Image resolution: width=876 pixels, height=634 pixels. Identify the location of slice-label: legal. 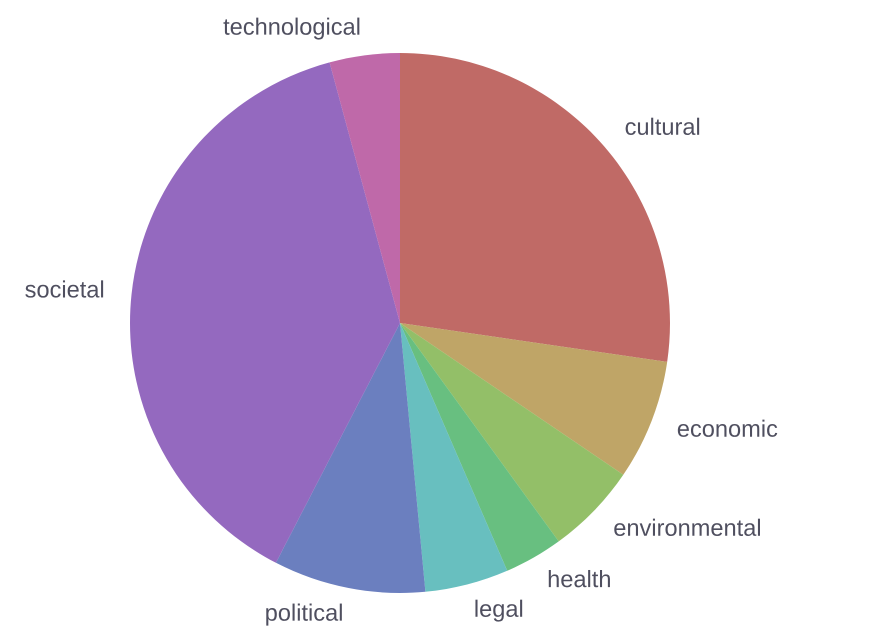
(498, 611).